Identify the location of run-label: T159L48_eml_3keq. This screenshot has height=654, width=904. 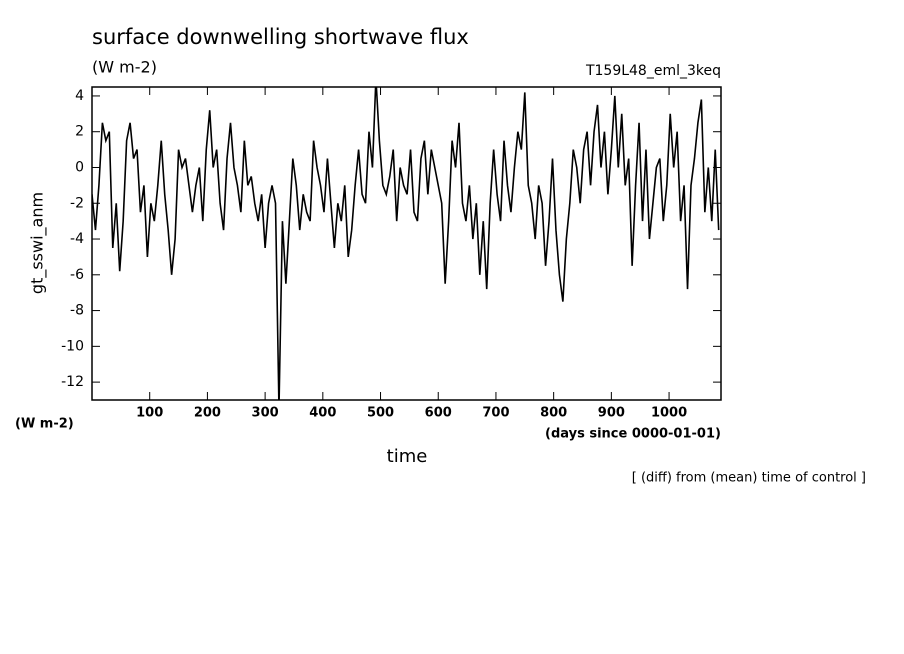
(653, 71).